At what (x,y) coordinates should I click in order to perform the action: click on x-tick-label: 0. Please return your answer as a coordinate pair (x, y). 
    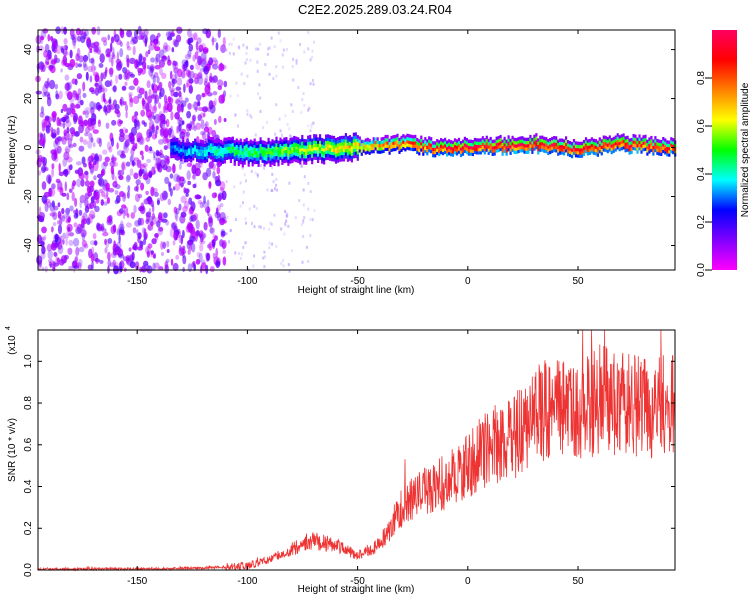
    Looking at the image, I should click on (468, 581).